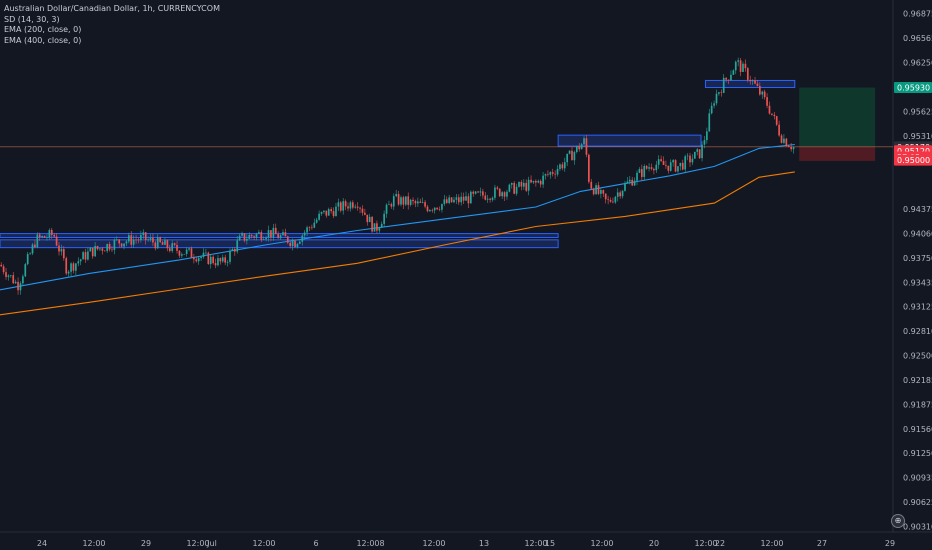  Describe the element at coordinates (898, 521) in the screenshot. I see `tradingview-logo-icon: ⊕` at that location.